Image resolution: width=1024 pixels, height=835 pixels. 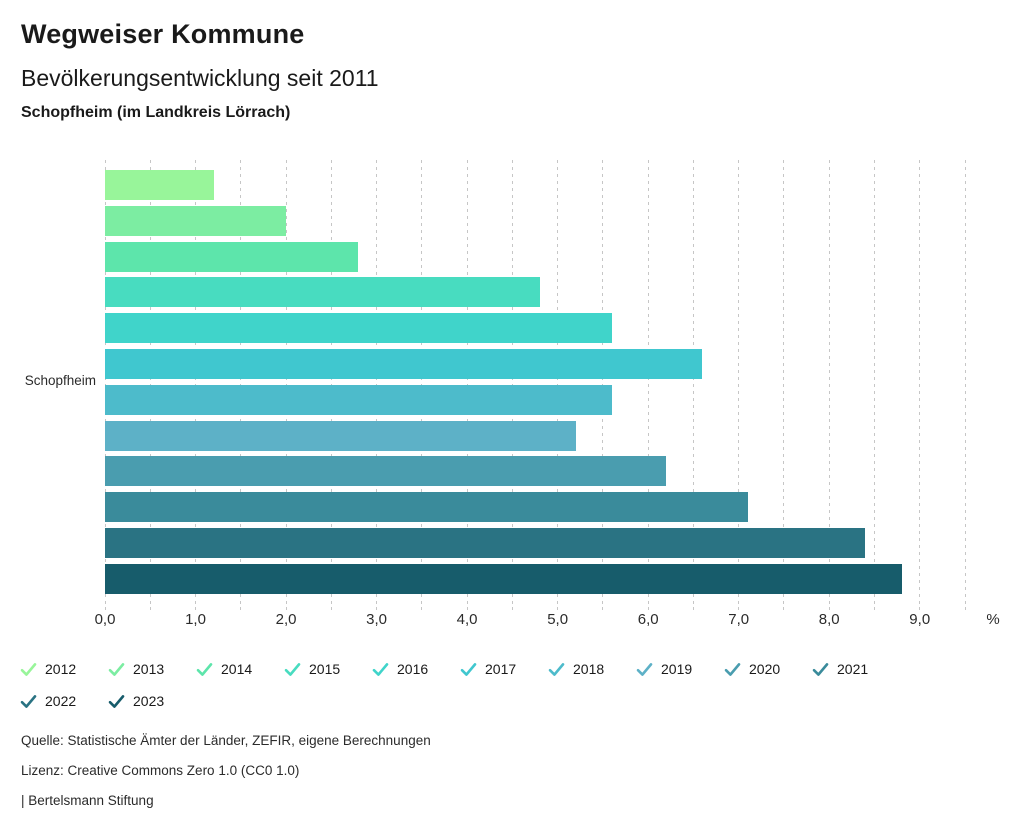 I want to click on x-axis: 0,0 1,0 2,0 3,0 4,0 5,0 6,0 7,0 8,0 9,0%, so click(x=559, y=618).